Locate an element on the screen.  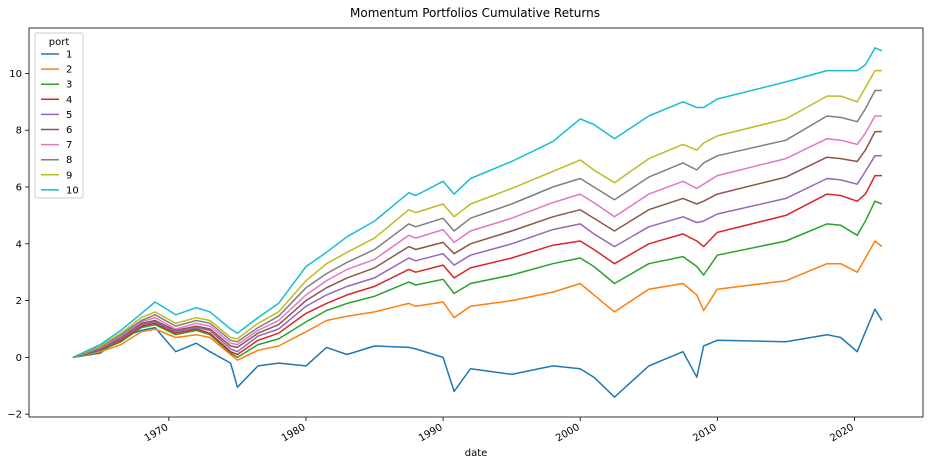
legend-label-3: 3 is located at coordinates (69, 85).